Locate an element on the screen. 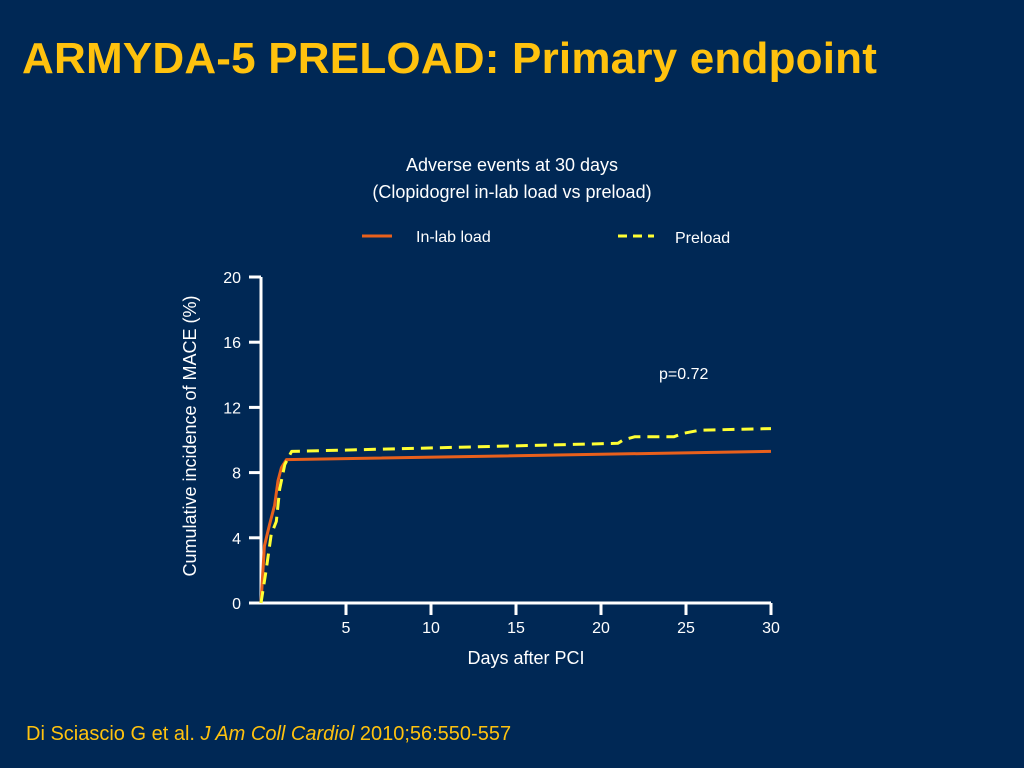 This screenshot has height=768, width=1024. y-tick-label: 16 is located at coordinates (232, 343).